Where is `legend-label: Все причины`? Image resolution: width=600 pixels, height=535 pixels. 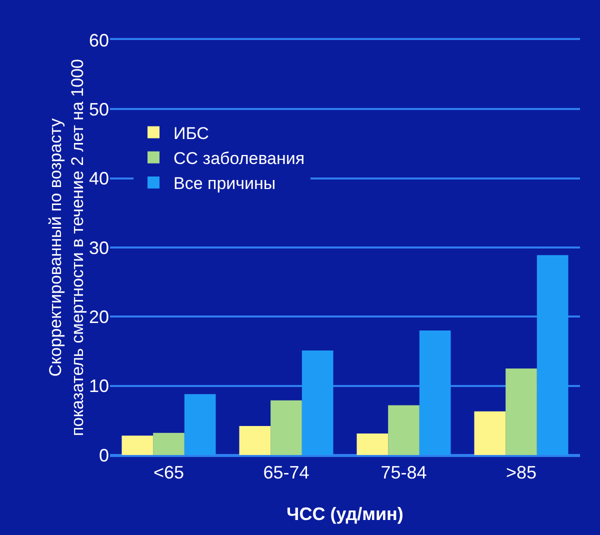 legend-label: Все причины is located at coordinates (225, 184).